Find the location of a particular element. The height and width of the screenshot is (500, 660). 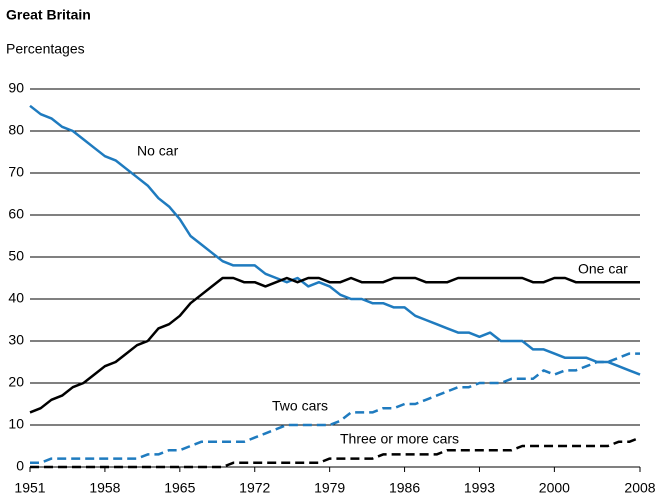

x-tick-label: 1986 is located at coordinates (404, 488).